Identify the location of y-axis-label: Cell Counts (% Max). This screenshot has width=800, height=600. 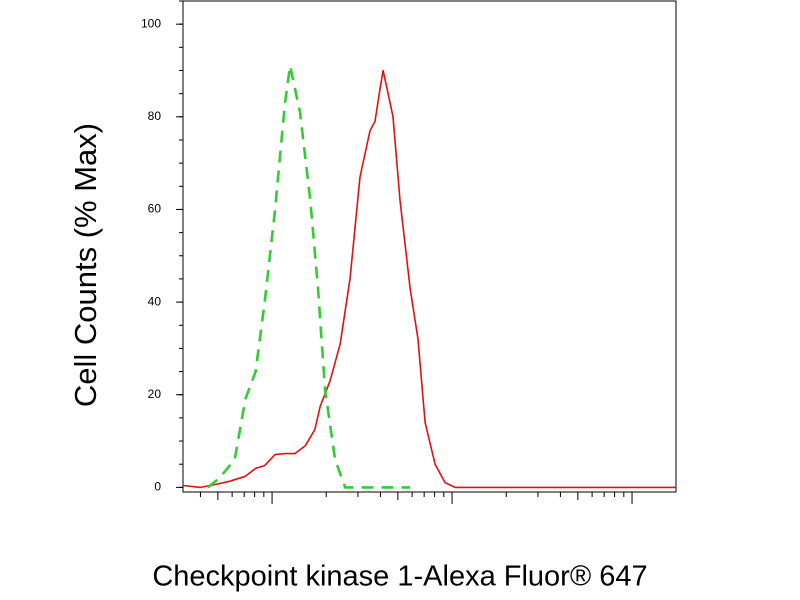
(85, 265).